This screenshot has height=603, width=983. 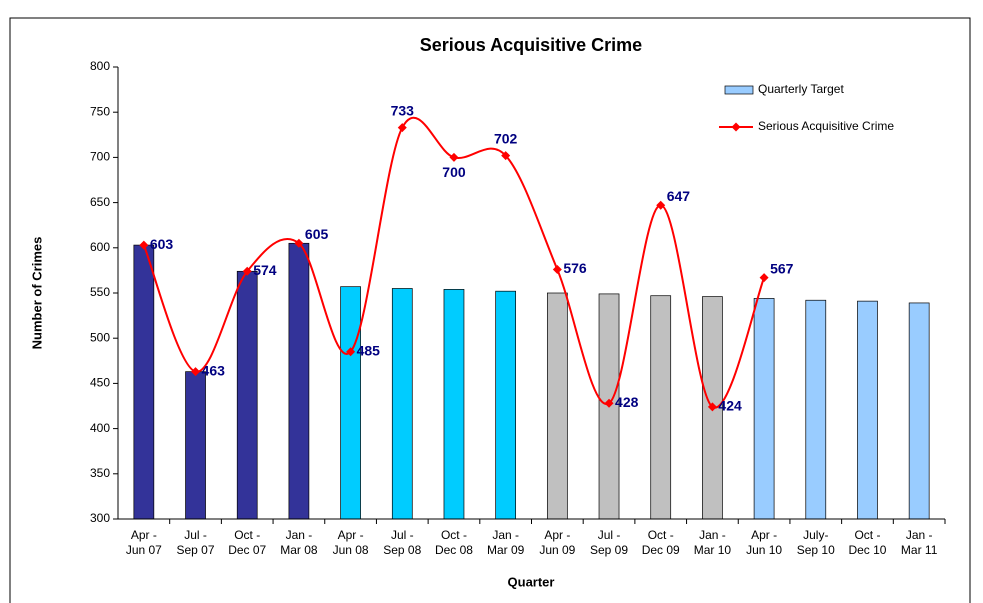 I want to click on data-label: 424, so click(x=730, y=406).